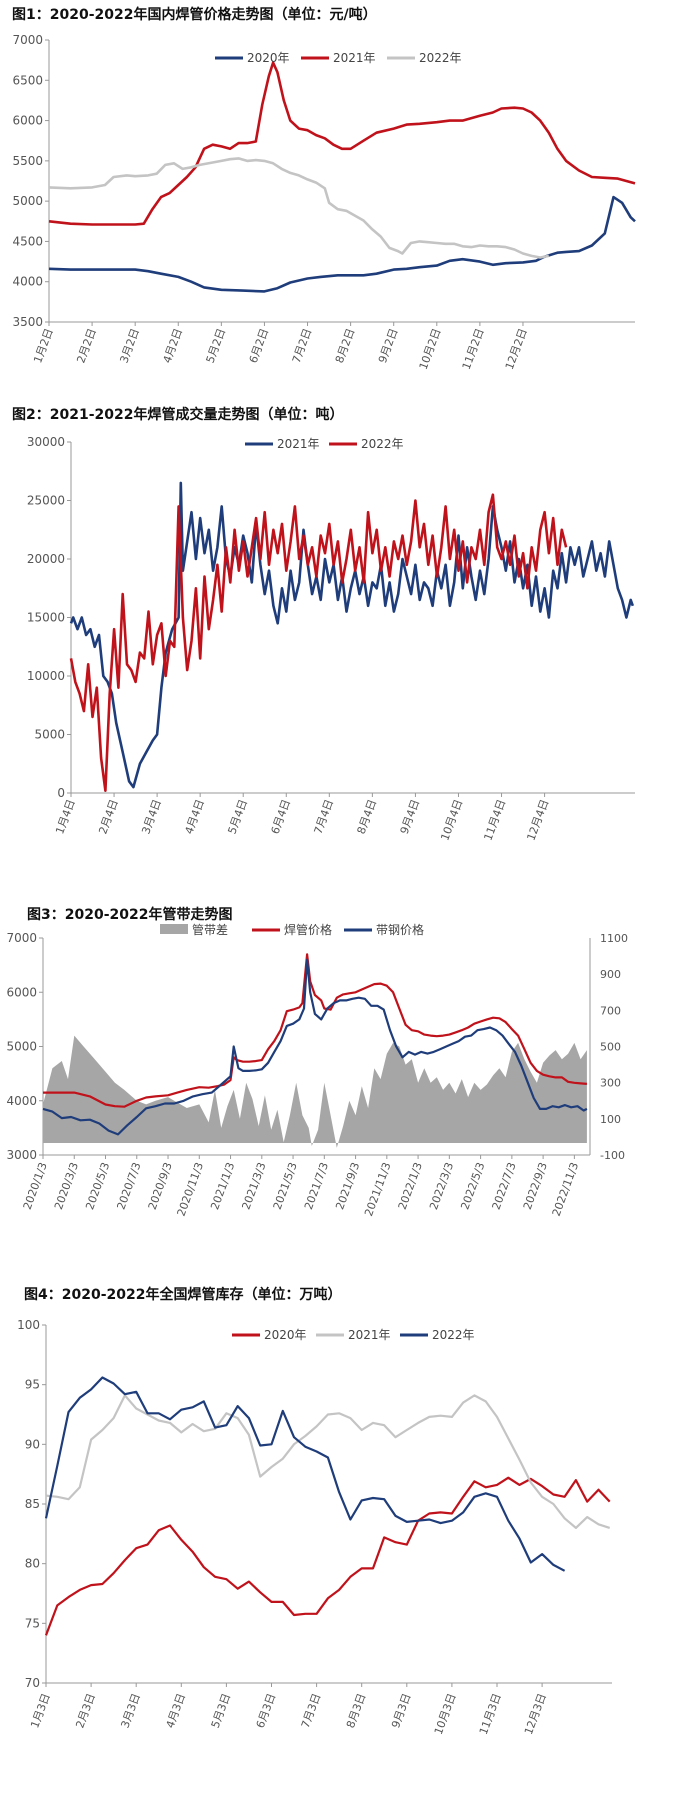  Describe the element at coordinates (238, 817) in the screenshot. I see `x-tick-label: 5月4日` at that location.